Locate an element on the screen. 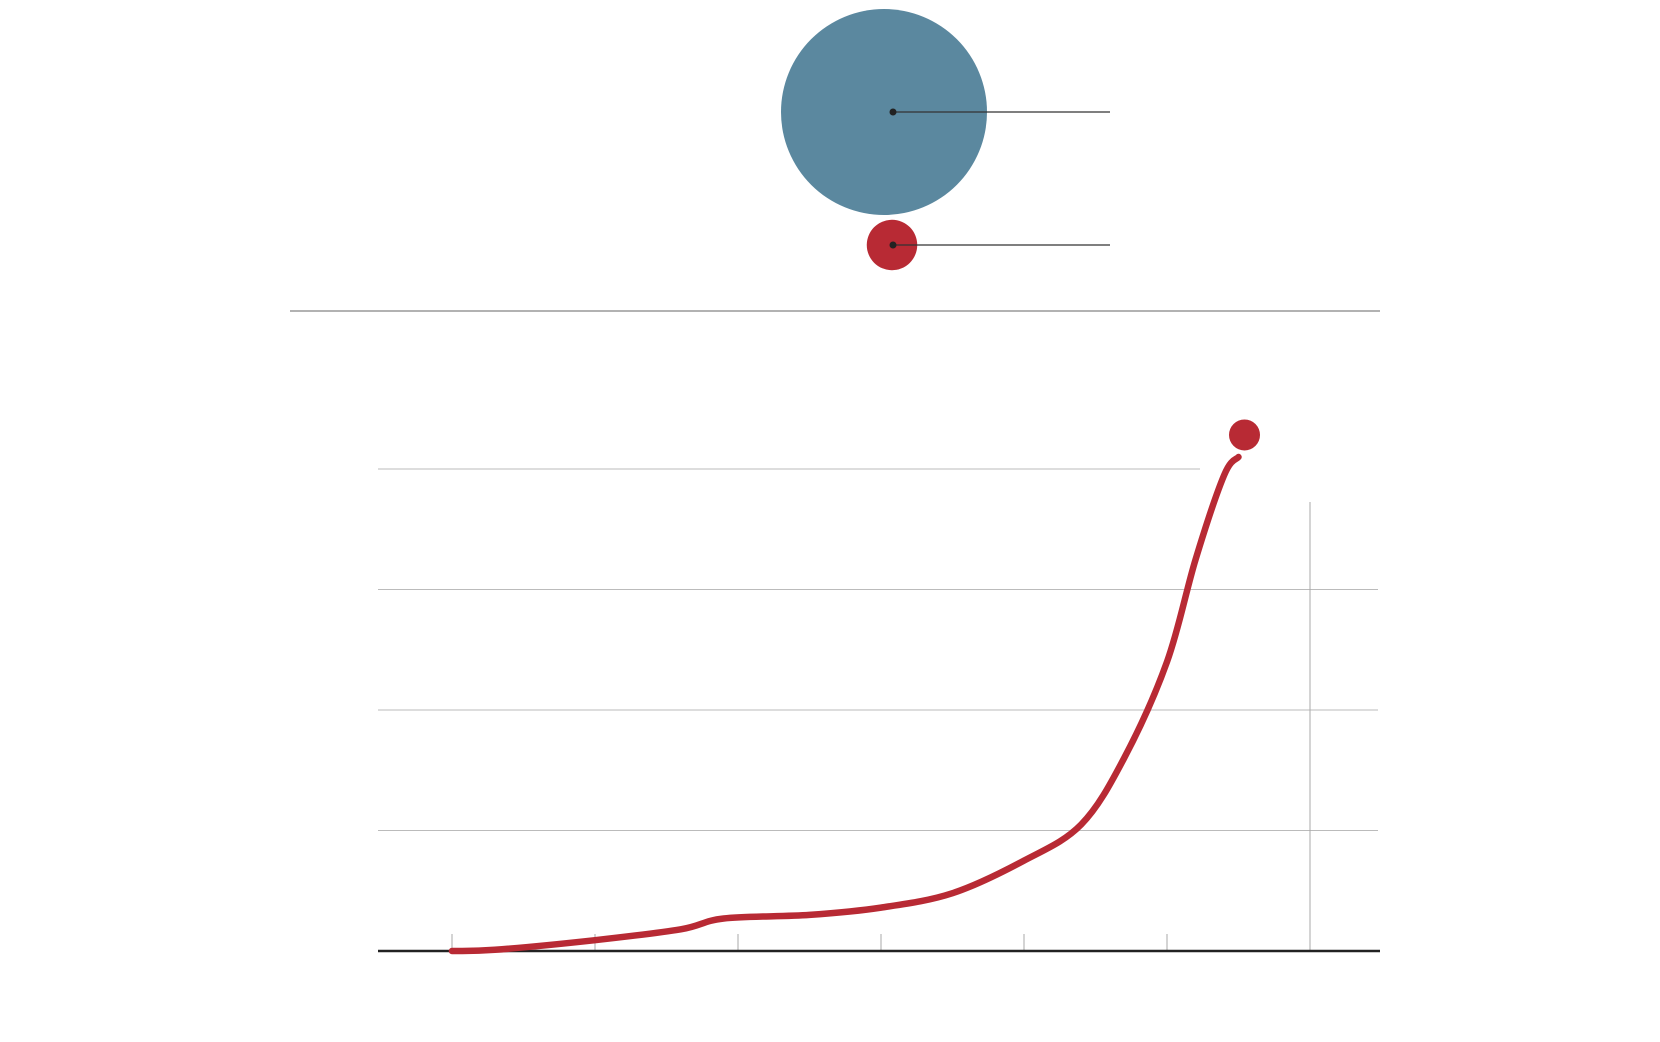  bubble-comparison is located at coordinates (945, 140).